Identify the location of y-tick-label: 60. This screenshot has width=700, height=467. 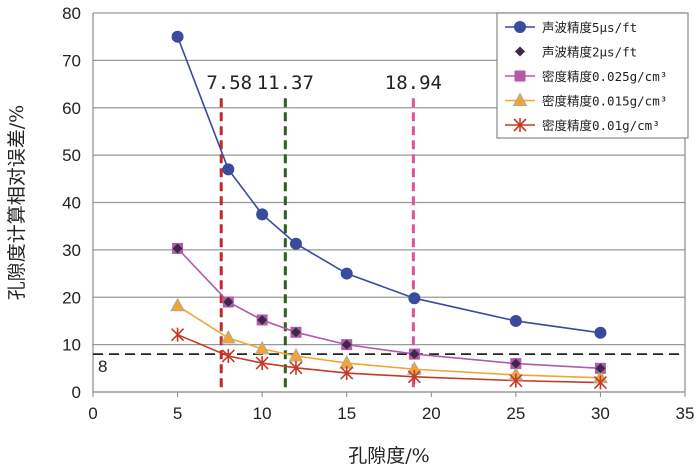
(71, 108).